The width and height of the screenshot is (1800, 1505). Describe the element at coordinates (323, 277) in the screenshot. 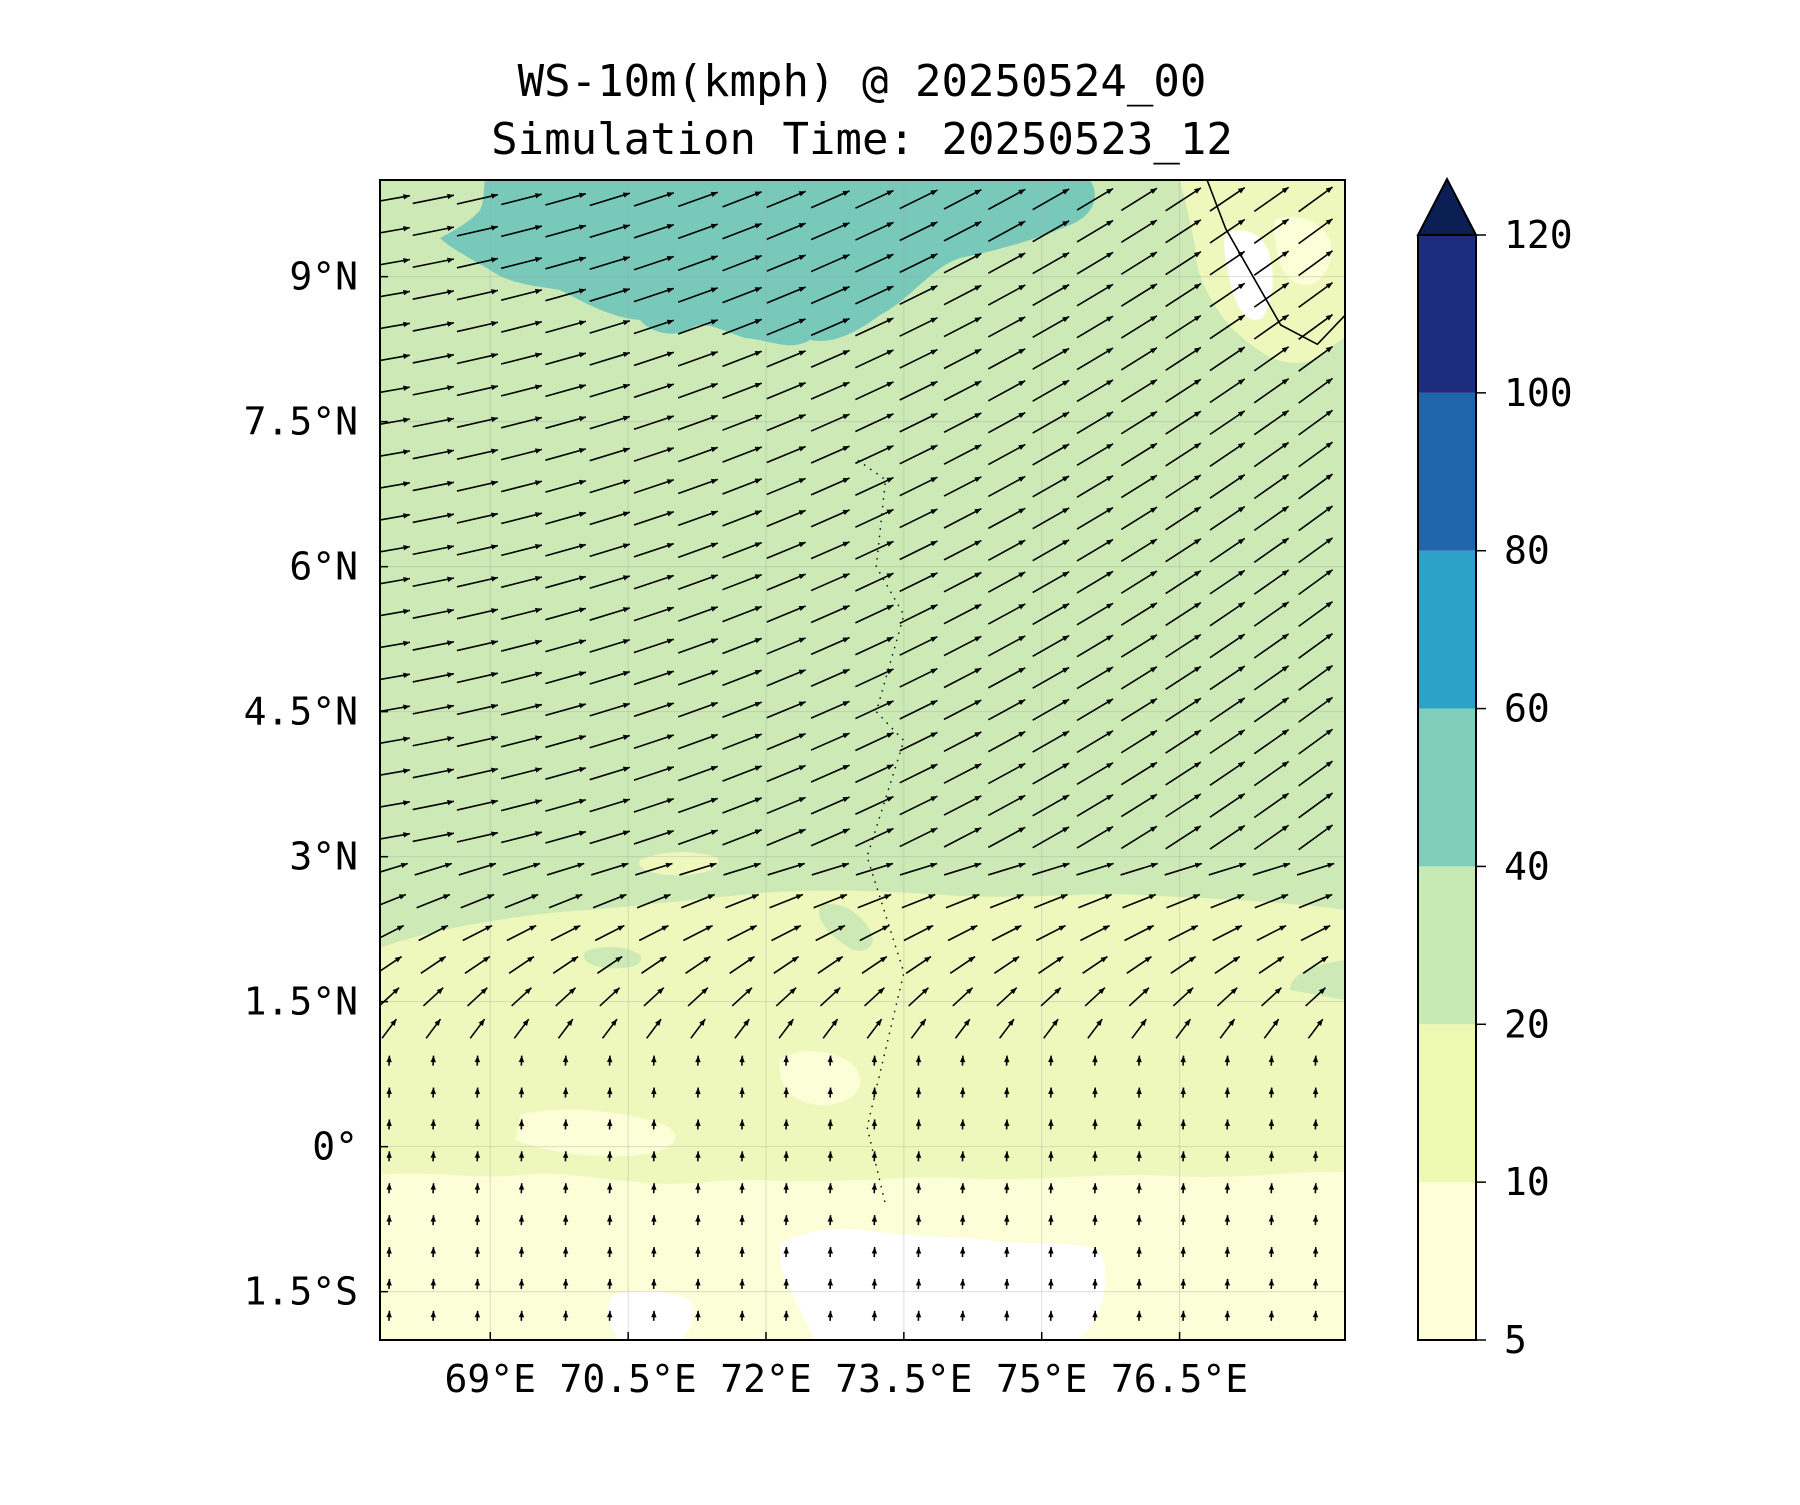

I see `y-tick-label: 9°N` at that location.